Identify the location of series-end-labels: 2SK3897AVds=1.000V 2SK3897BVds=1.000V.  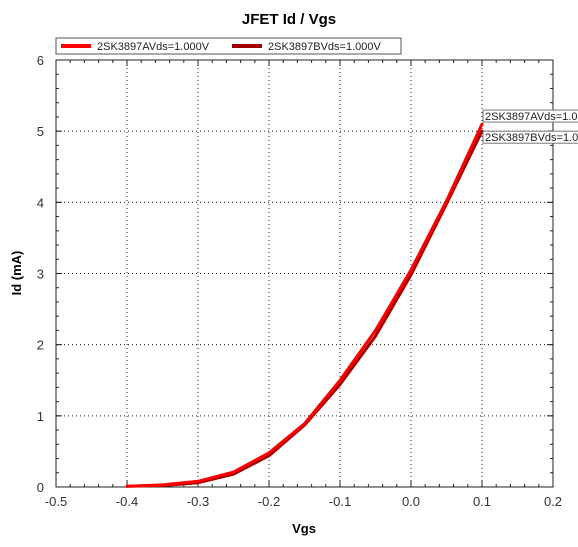
(530, 126).